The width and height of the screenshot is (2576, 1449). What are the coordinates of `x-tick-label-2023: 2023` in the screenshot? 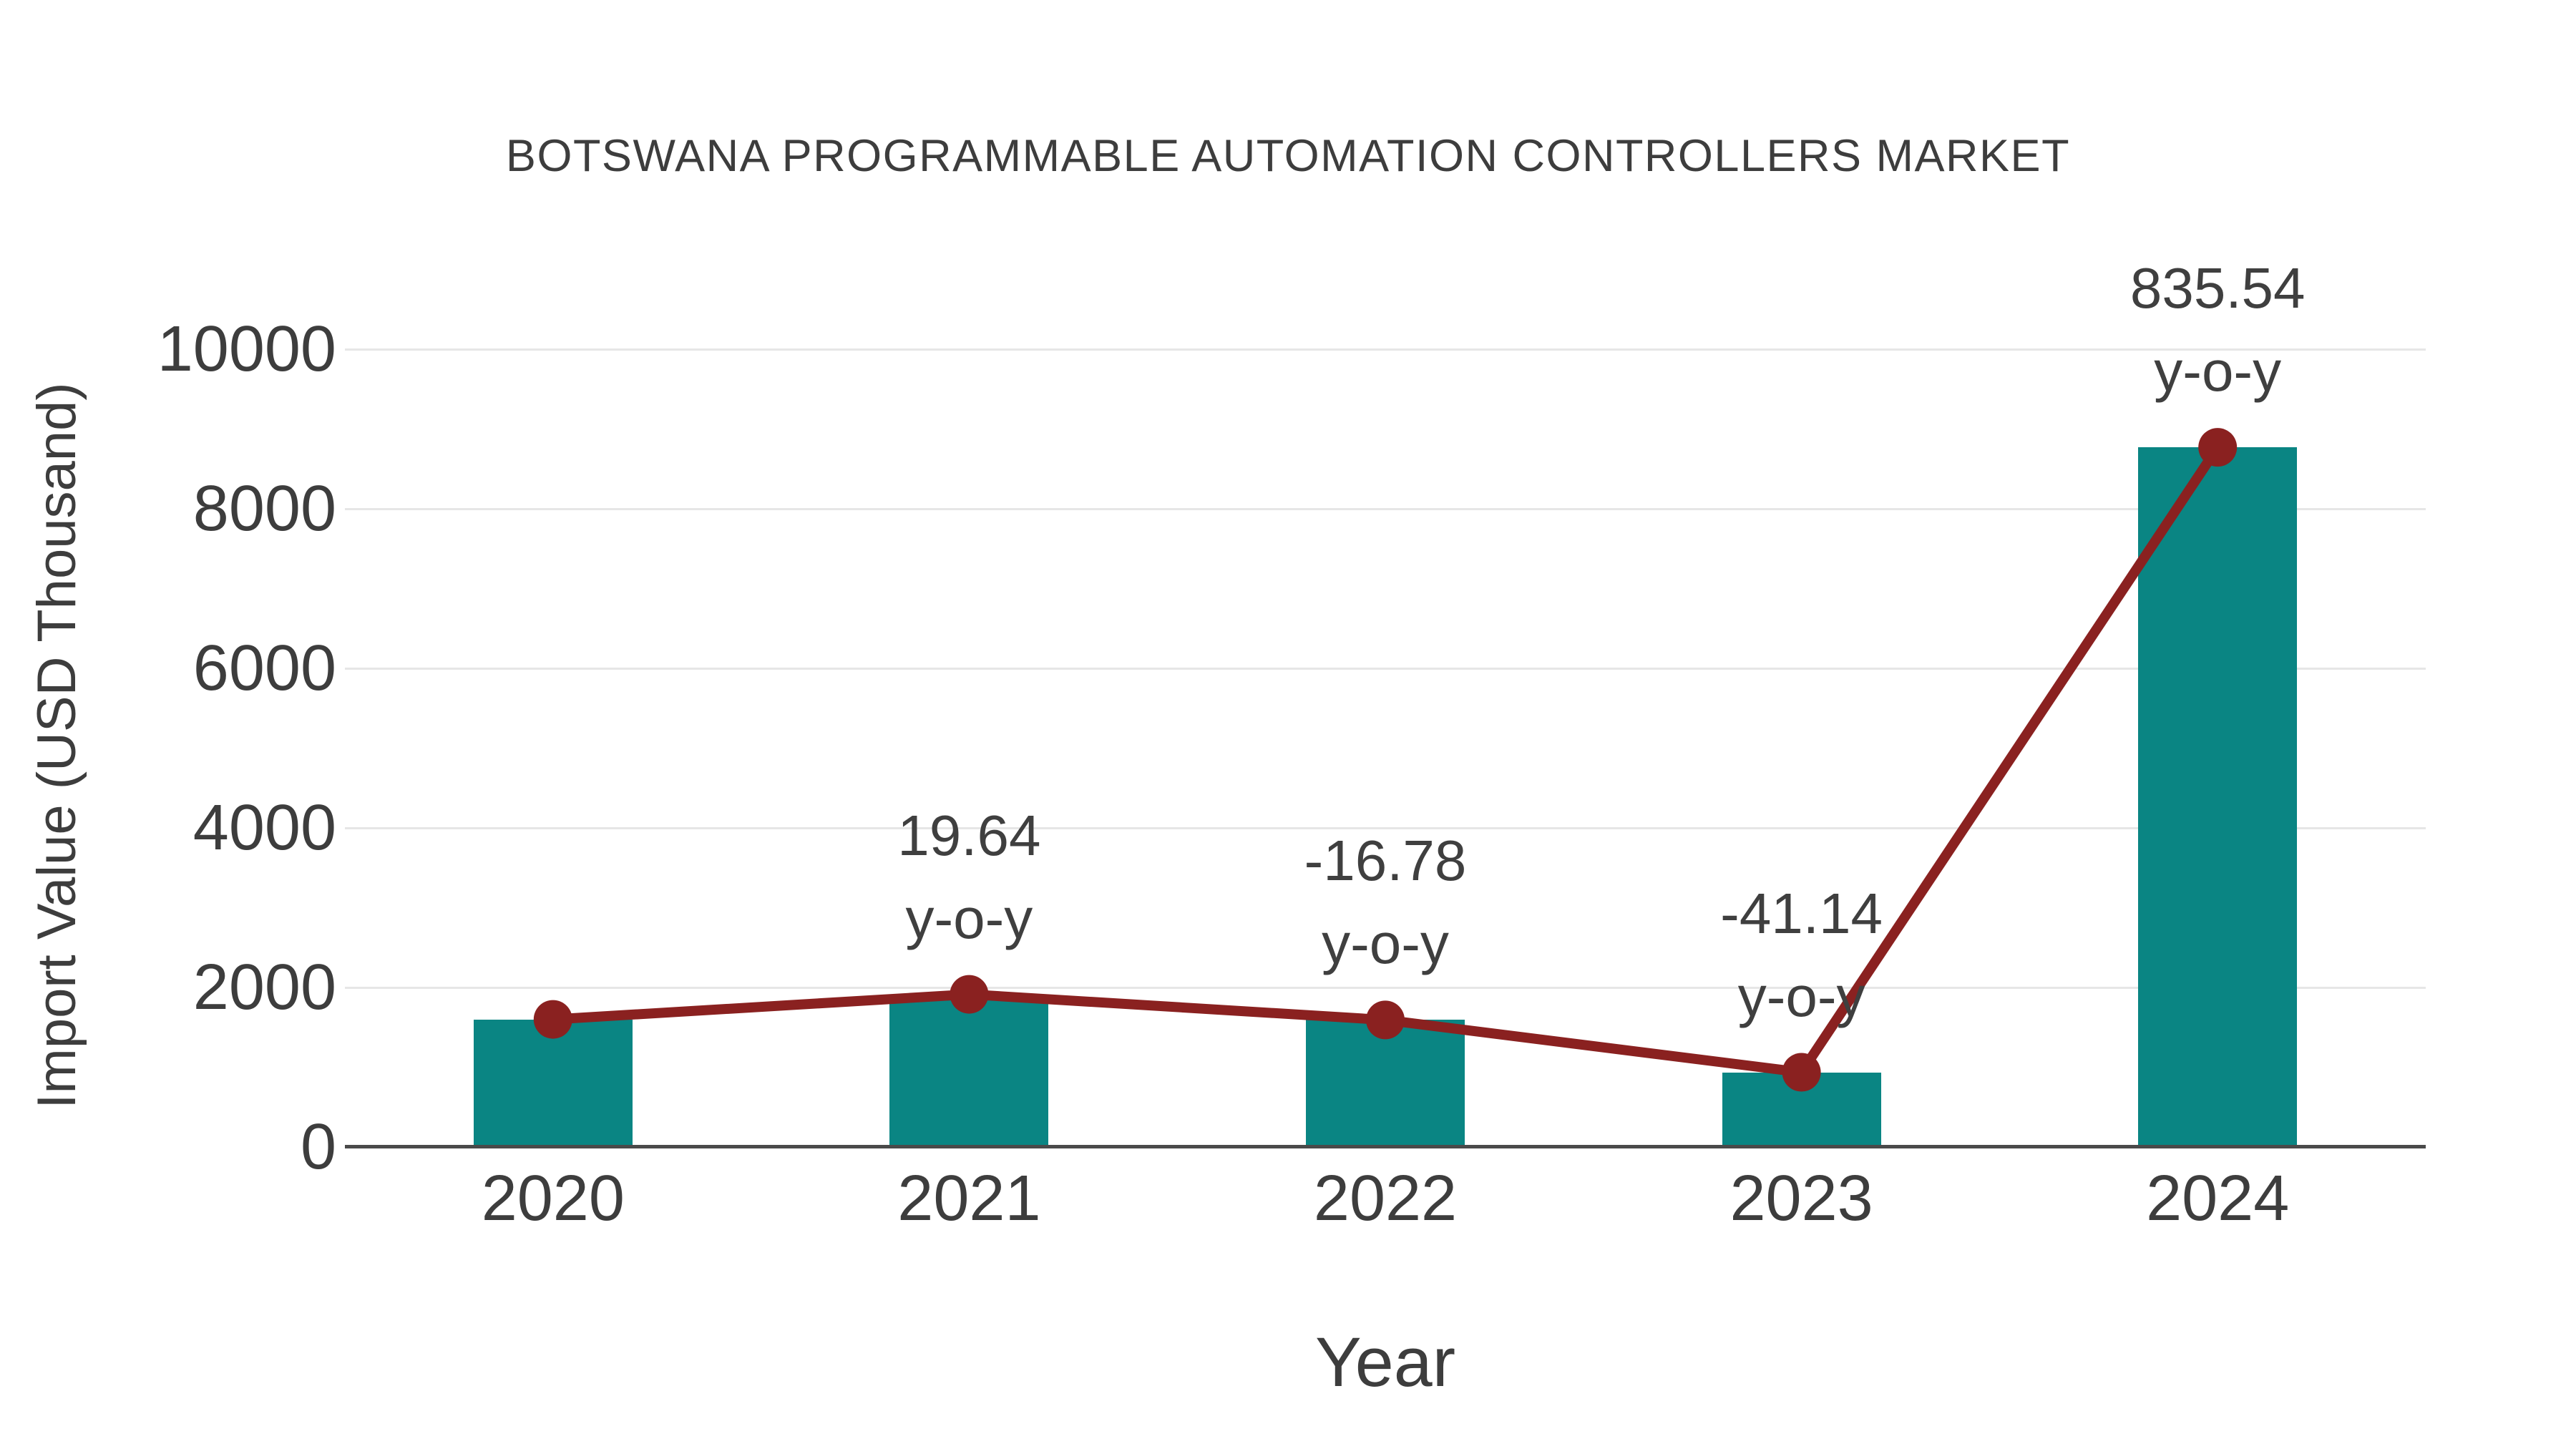 It's located at (1801, 1198).